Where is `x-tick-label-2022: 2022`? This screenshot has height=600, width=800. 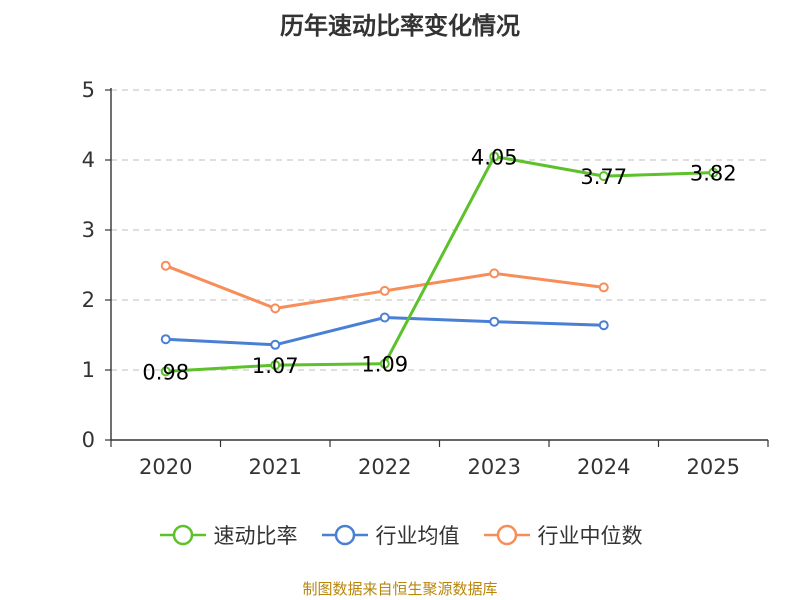
x-tick-label-2022: 2022 is located at coordinates (384, 467).